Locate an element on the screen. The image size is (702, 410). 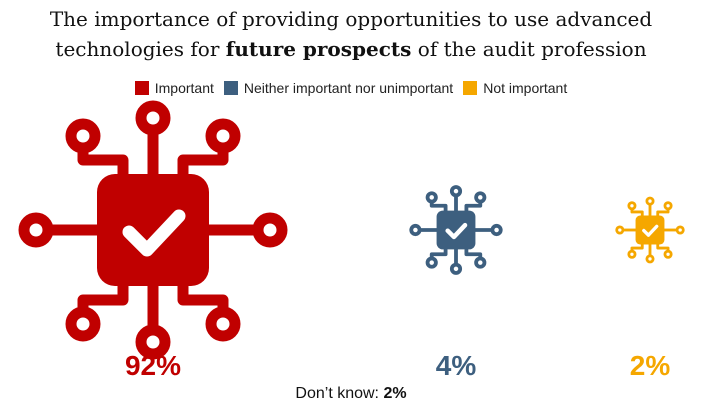
legend-item-neither: Neither important nor unimportant is located at coordinates (338, 88).